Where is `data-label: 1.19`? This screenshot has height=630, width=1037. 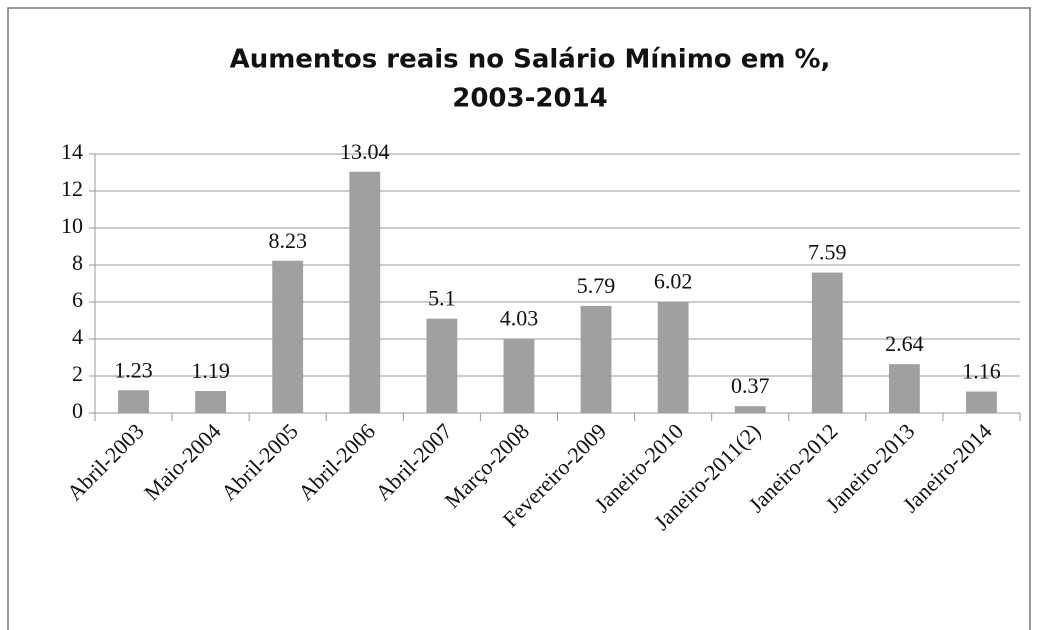
data-label: 1.19 is located at coordinates (210, 370).